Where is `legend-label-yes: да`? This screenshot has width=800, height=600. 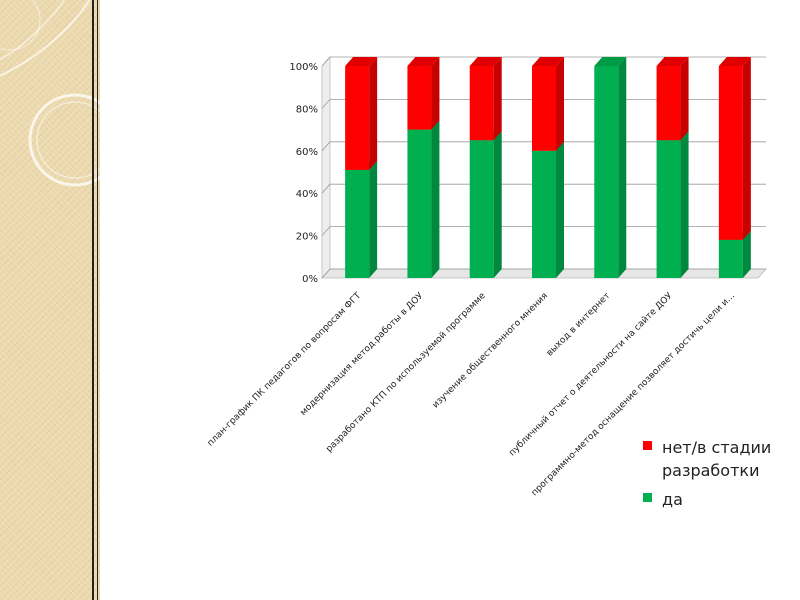 legend-label-yes: да is located at coordinates (672, 499).